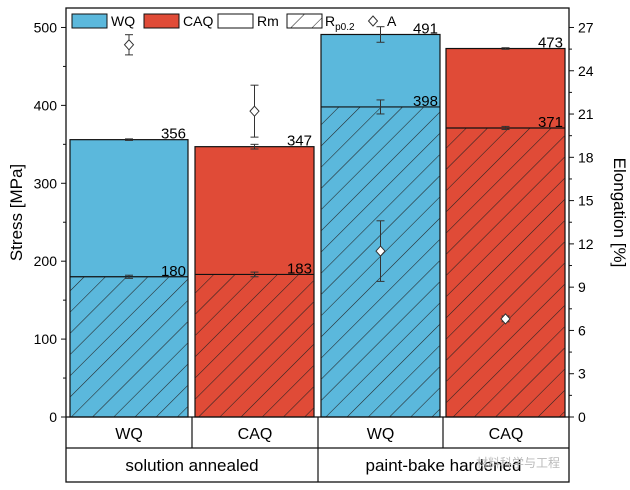 The image size is (630, 490). I want to click on y-tick-label: 300, so click(46, 183).